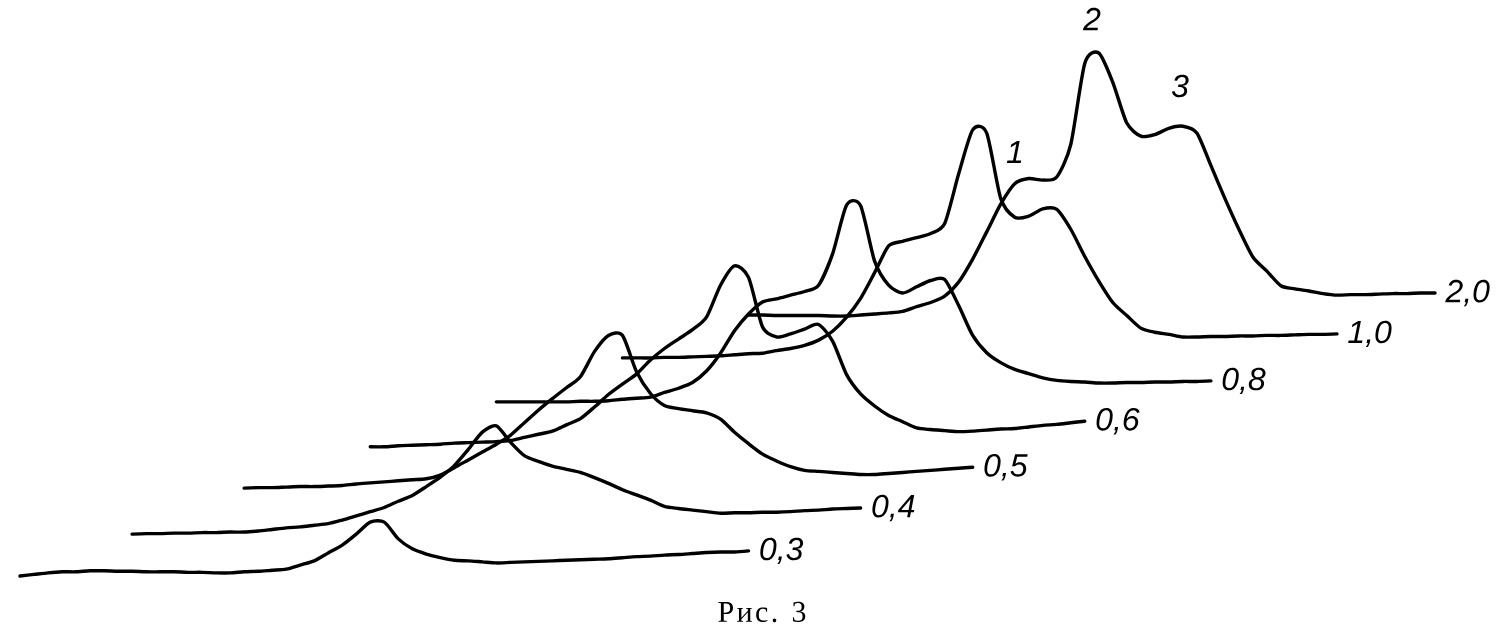  What do you see at coordinates (1006, 467) in the screenshot?
I see `series-label: 0,5` at bounding box center [1006, 467].